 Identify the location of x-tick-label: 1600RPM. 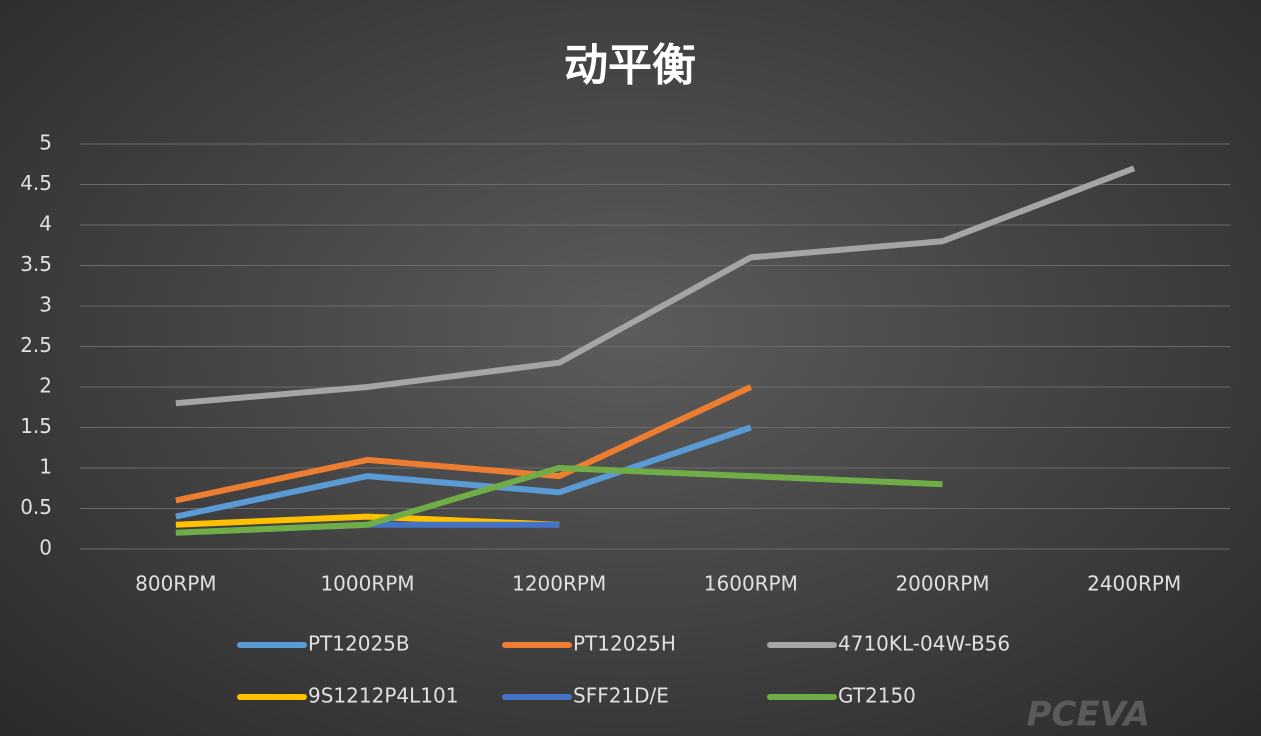
(751, 584).